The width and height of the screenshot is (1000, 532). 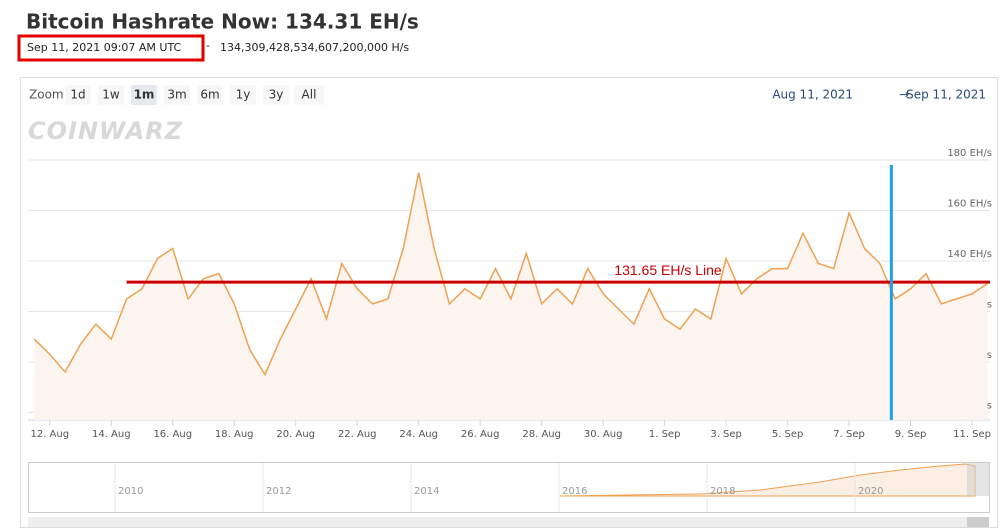 I want to click on x-tick-label: 20. Aug, so click(x=295, y=434).